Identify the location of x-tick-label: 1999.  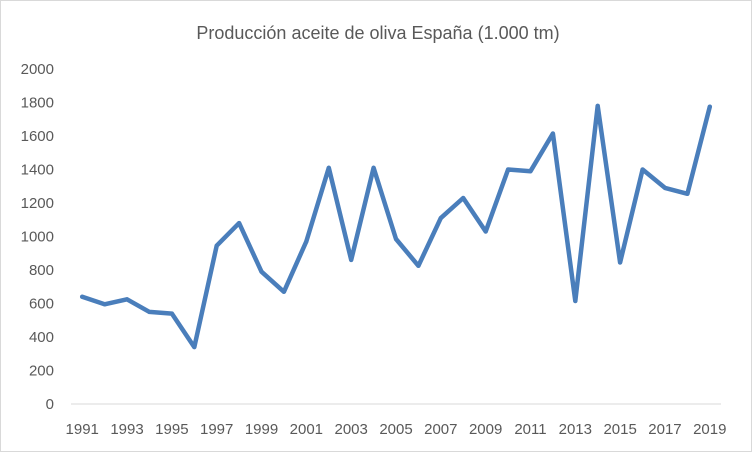
(261, 429).